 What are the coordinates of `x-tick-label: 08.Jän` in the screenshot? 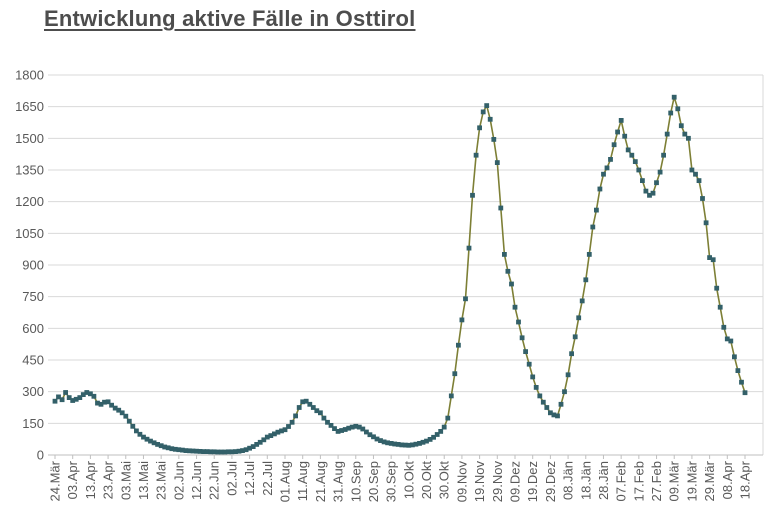 It's located at (568, 480).